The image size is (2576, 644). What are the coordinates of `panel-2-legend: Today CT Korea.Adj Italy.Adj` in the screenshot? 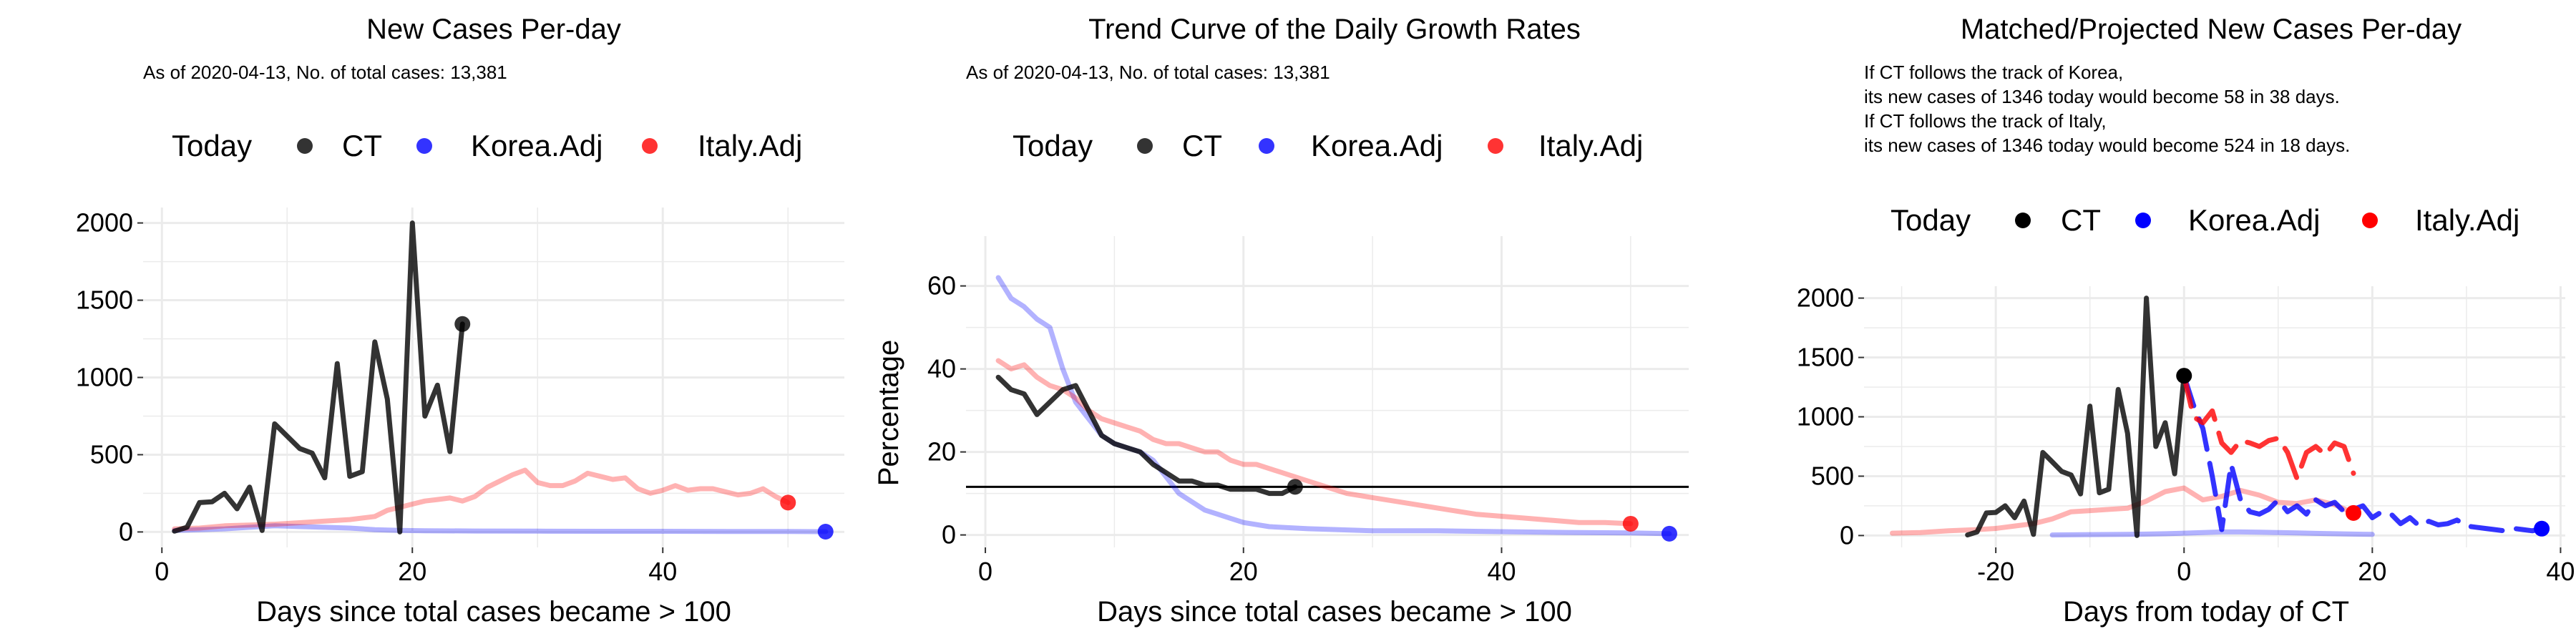 It's located at (1328, 145).